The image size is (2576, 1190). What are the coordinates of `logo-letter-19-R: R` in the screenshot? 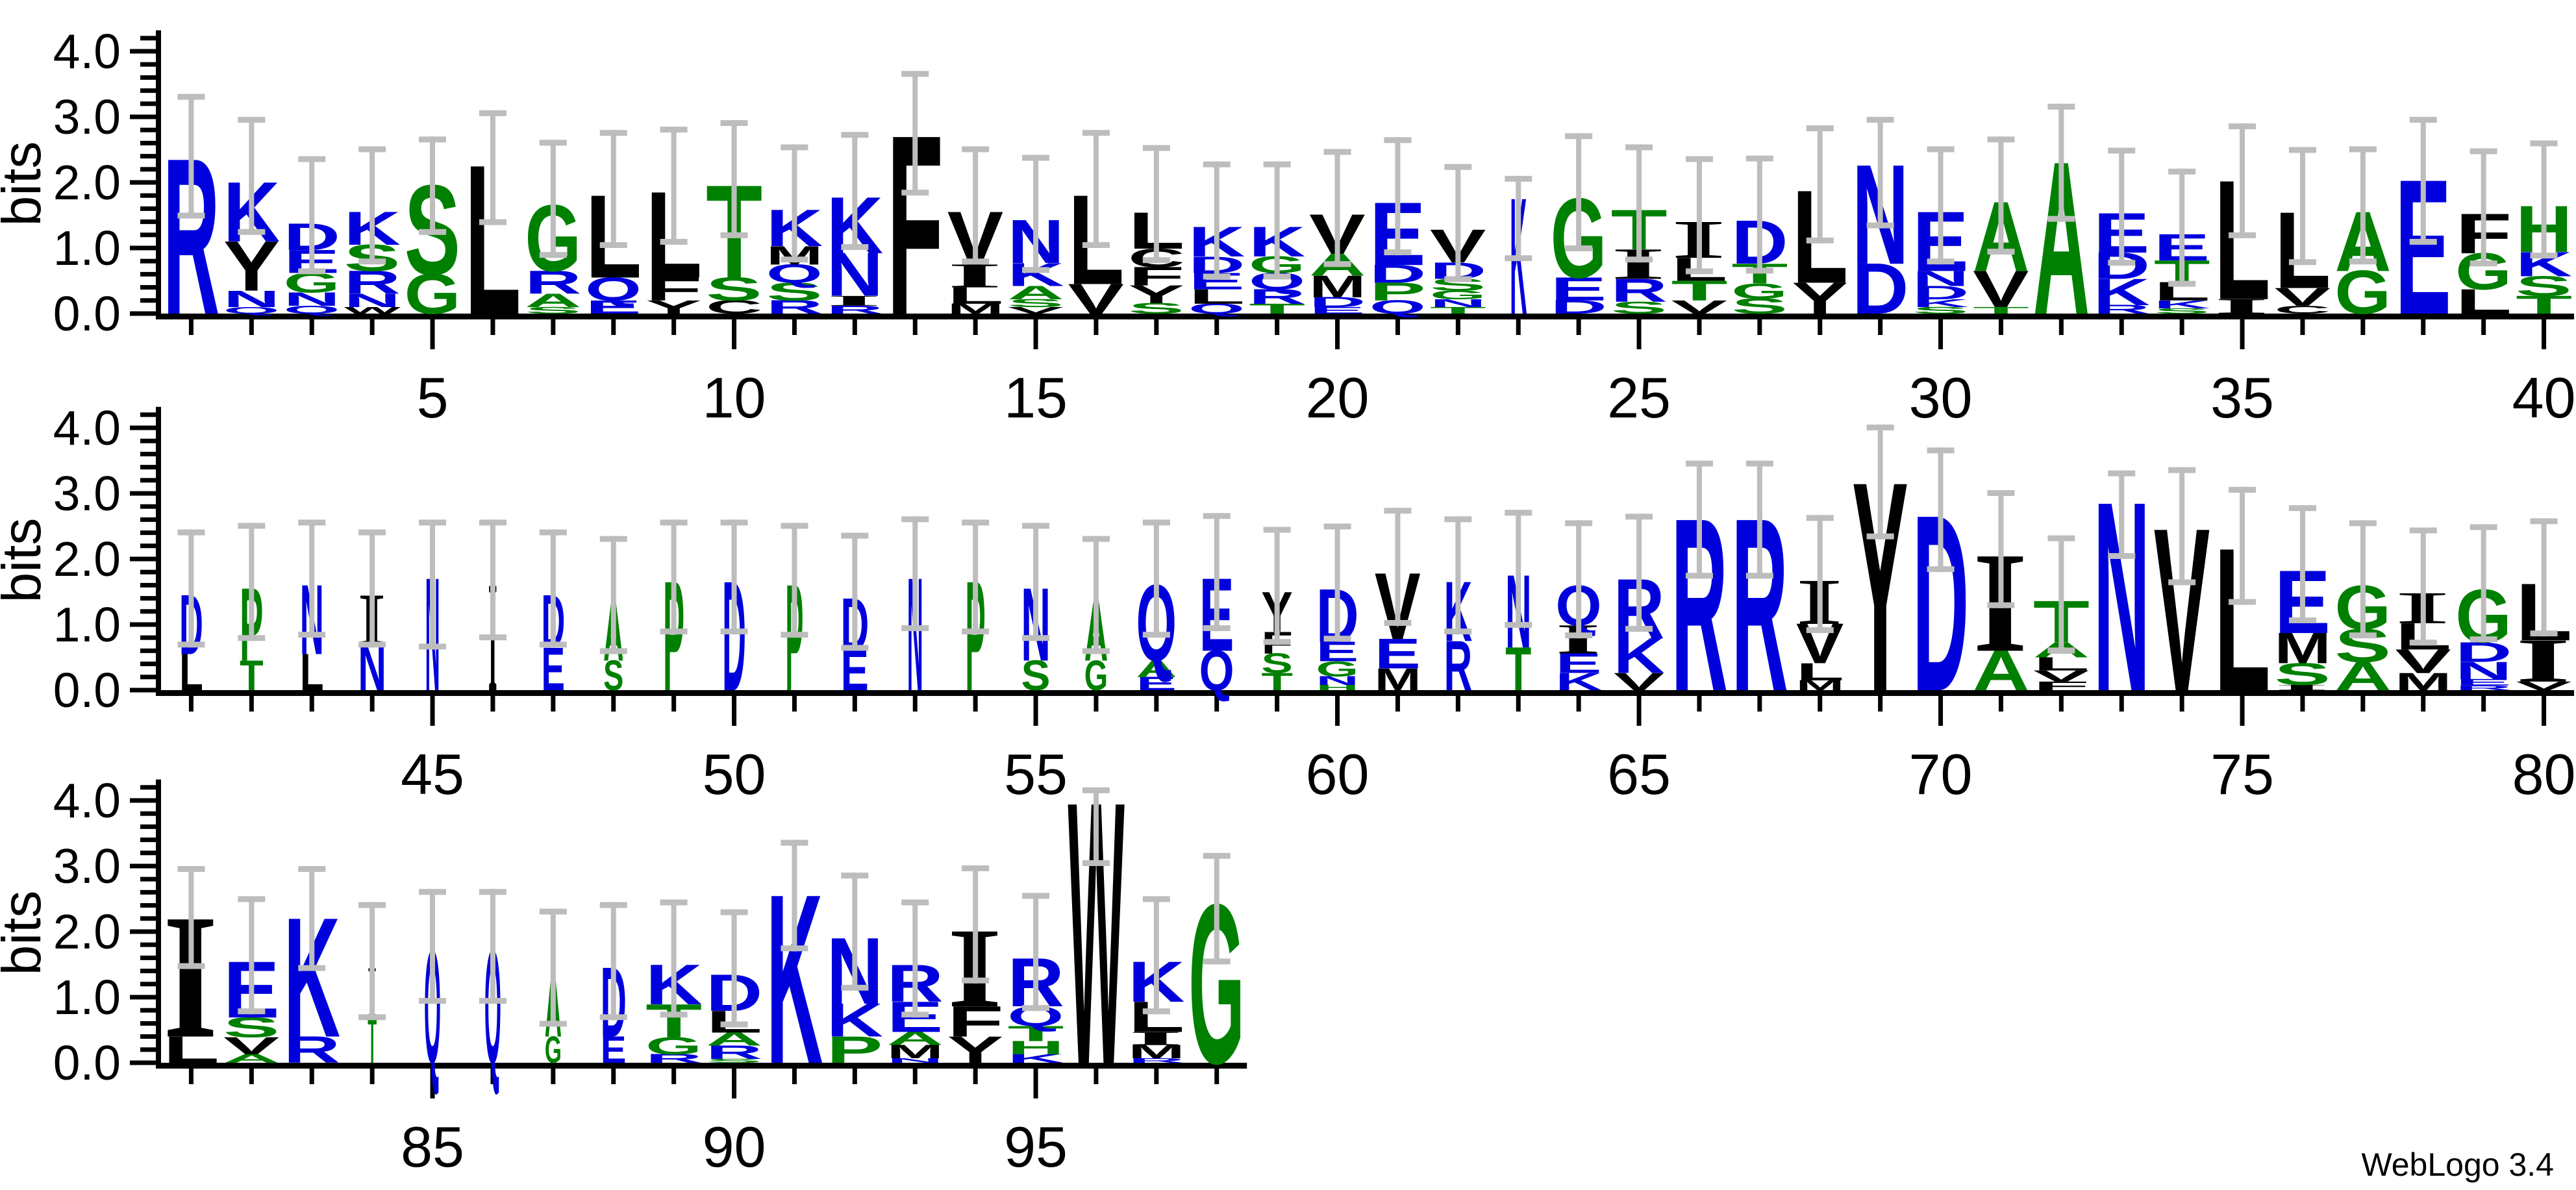 It's located at (1277, 296).